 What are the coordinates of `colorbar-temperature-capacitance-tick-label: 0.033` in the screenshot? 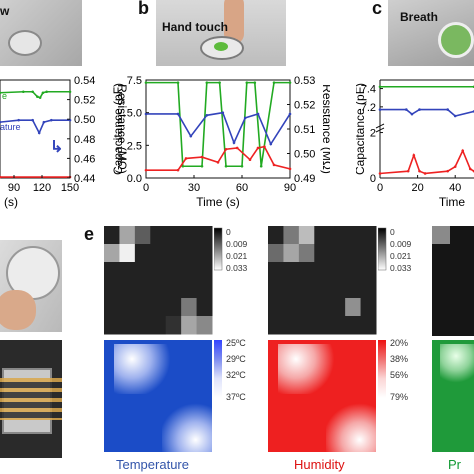 It's located at (237, 268).